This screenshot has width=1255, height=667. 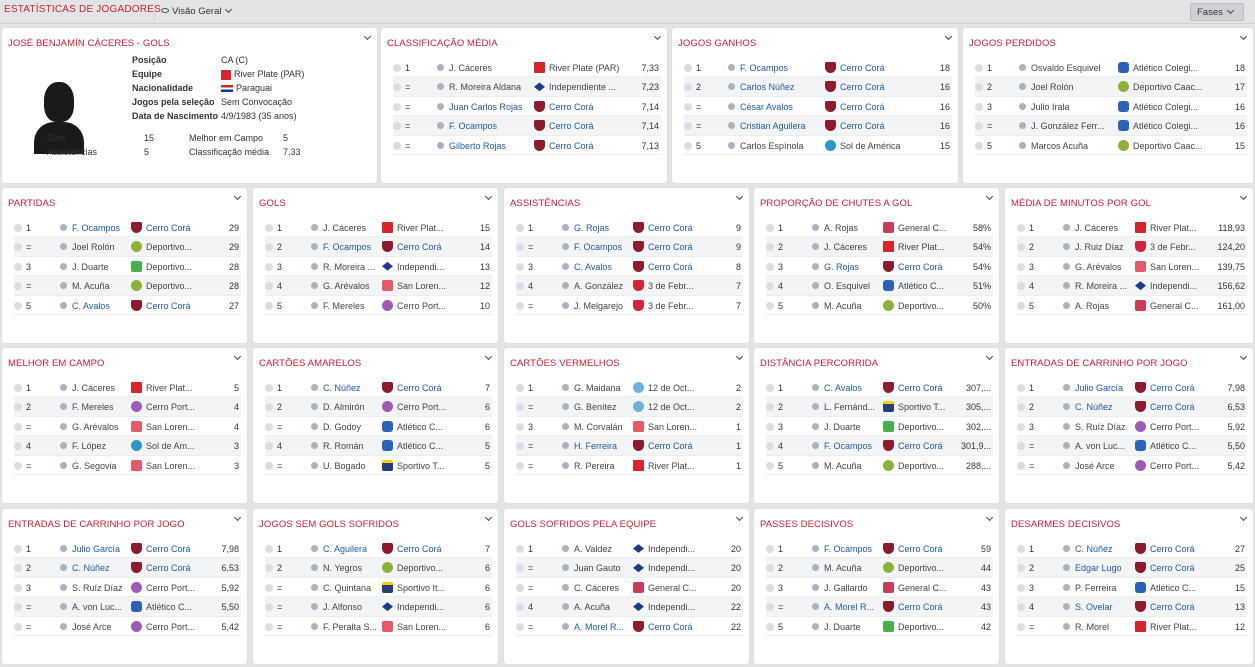 I want to click on player-name: G. Benítez, so click(x=595, y=407).